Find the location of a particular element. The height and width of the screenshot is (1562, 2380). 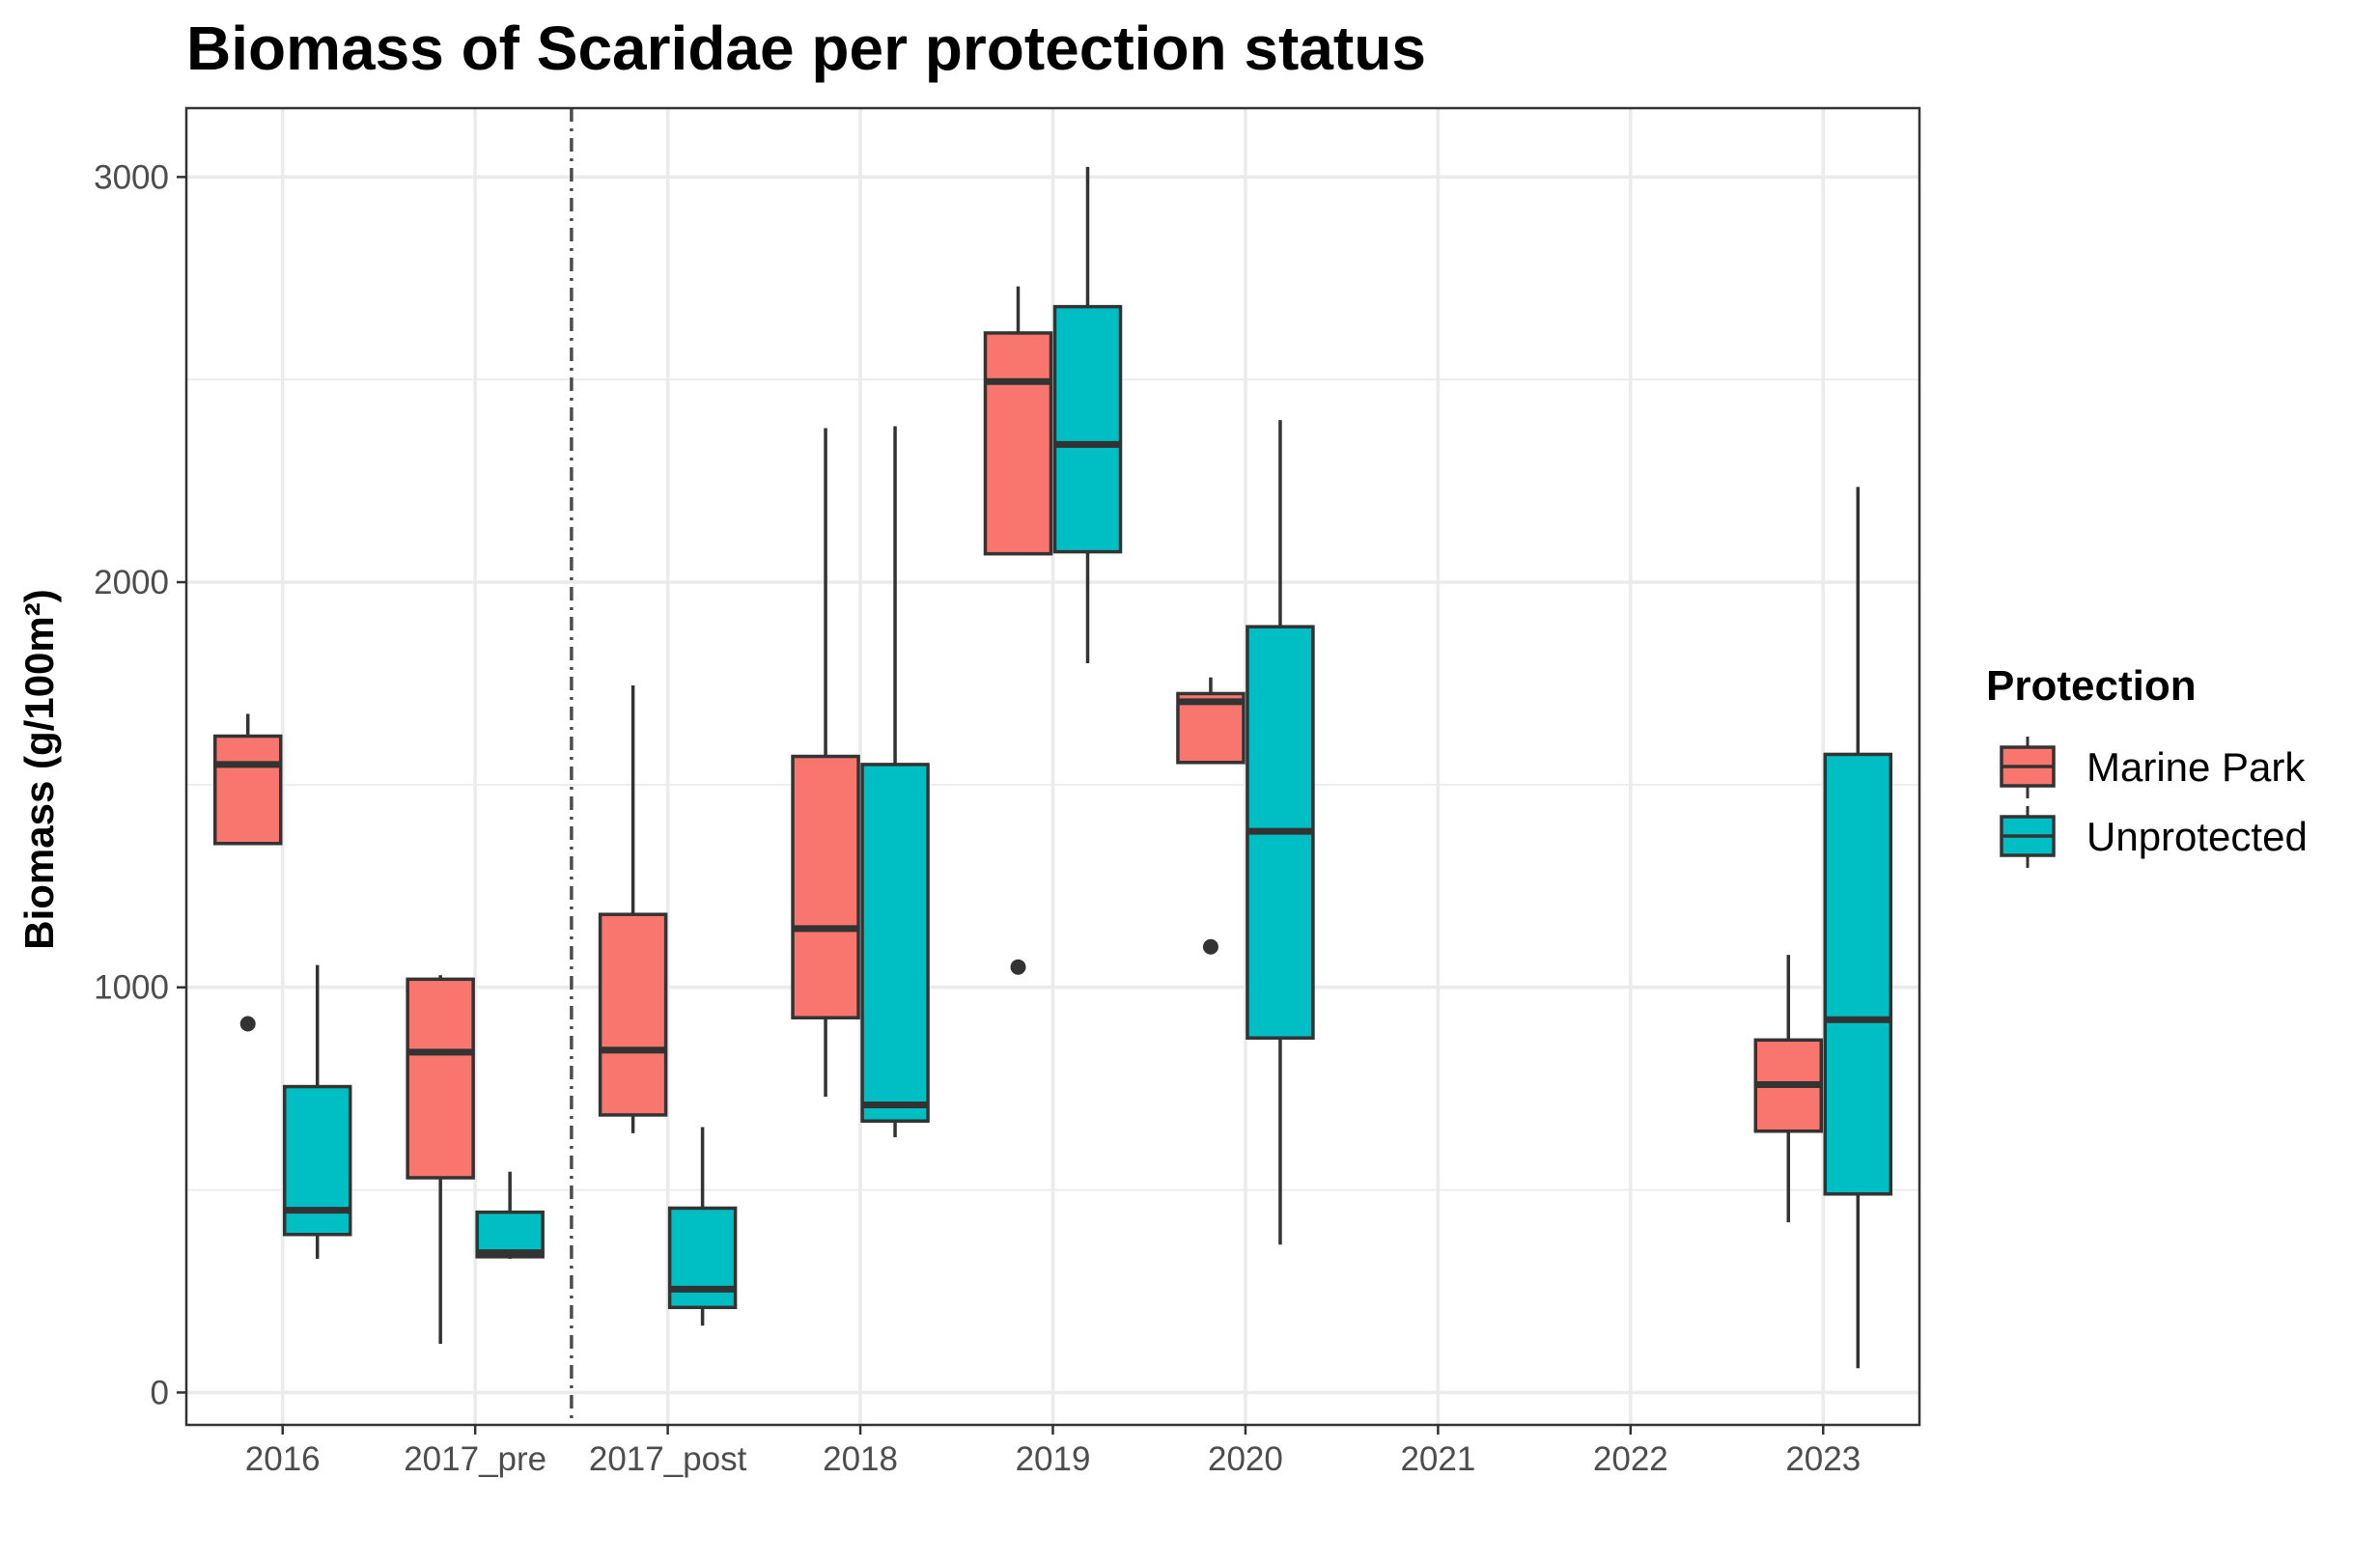

box-unprotected-2020 is located at coordinates (1280, 832).